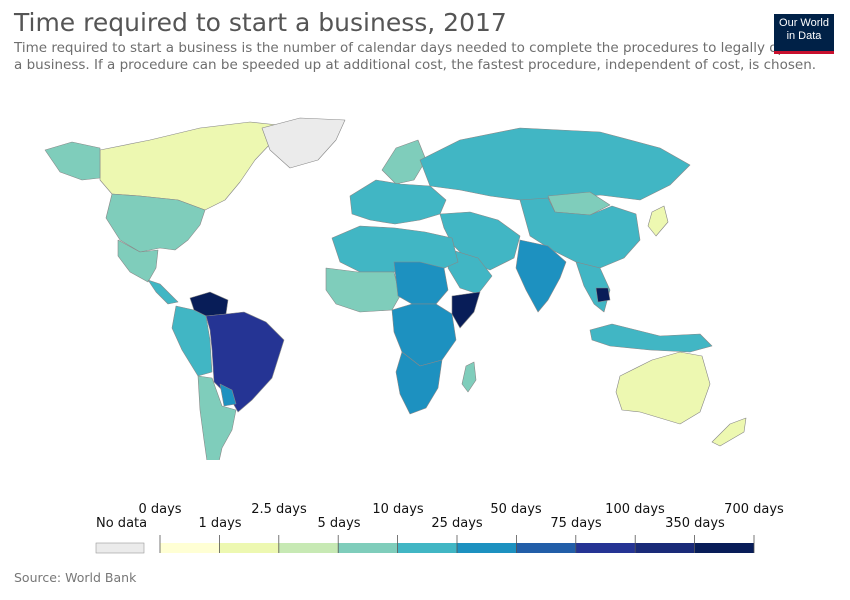  I want to click on region-europe, so click(398, 202).